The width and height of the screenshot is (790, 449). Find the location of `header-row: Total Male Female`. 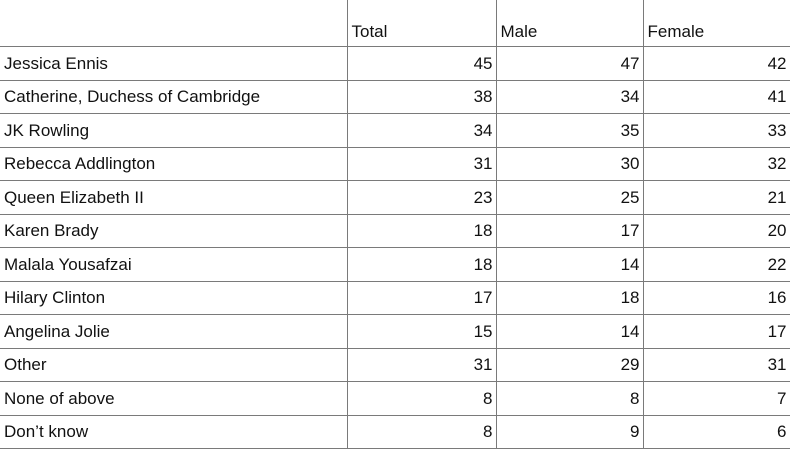

header-row: Total Male Female is located at coordinates (395, 23).